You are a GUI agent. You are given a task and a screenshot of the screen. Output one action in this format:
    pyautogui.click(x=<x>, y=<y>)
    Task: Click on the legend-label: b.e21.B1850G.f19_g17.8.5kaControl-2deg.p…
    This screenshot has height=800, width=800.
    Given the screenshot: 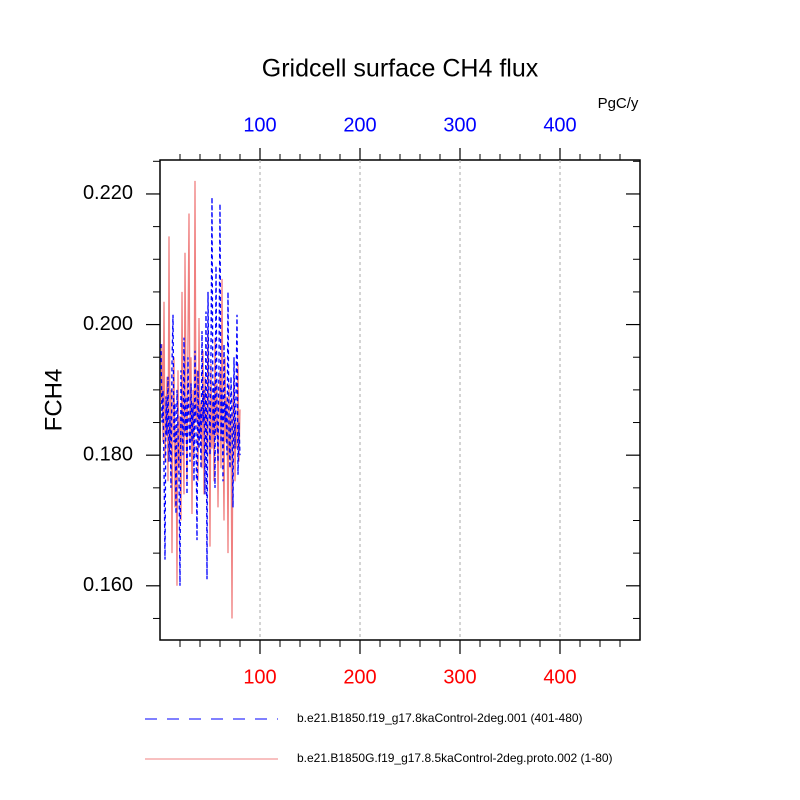 What is the action you would take?
    pyautogui.click(x=455, y=758)
    